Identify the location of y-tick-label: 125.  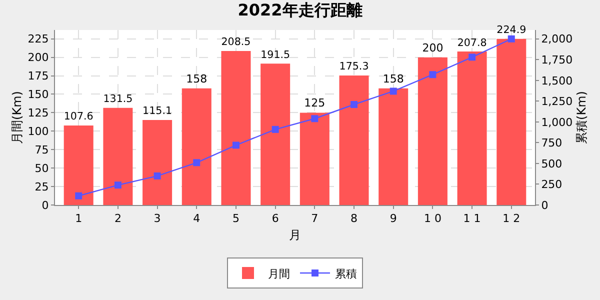
(38, 113).